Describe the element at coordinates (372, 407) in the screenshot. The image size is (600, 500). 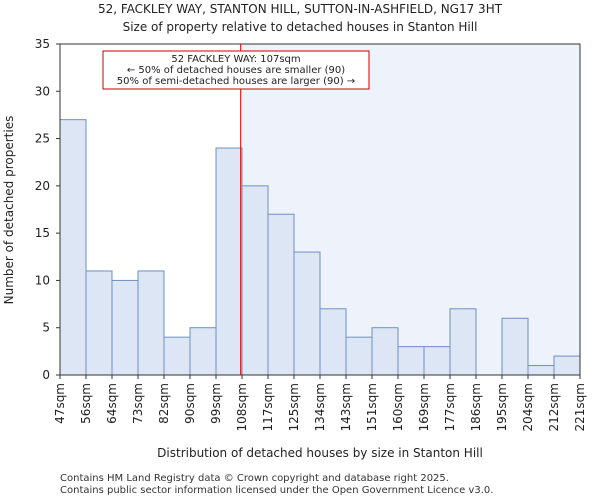
I see `x-tick-label: 151sqm` at that location.